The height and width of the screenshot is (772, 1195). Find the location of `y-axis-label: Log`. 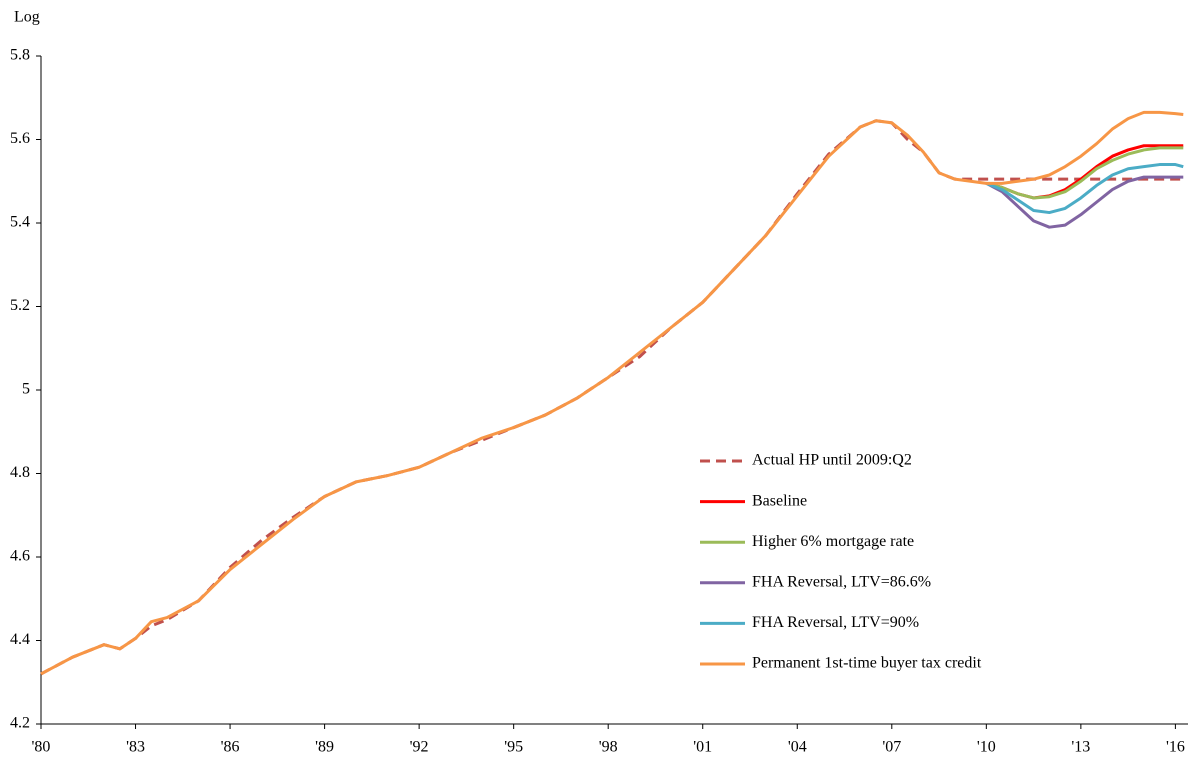

y-axis-label: Log is located at coordinates (27, 17).